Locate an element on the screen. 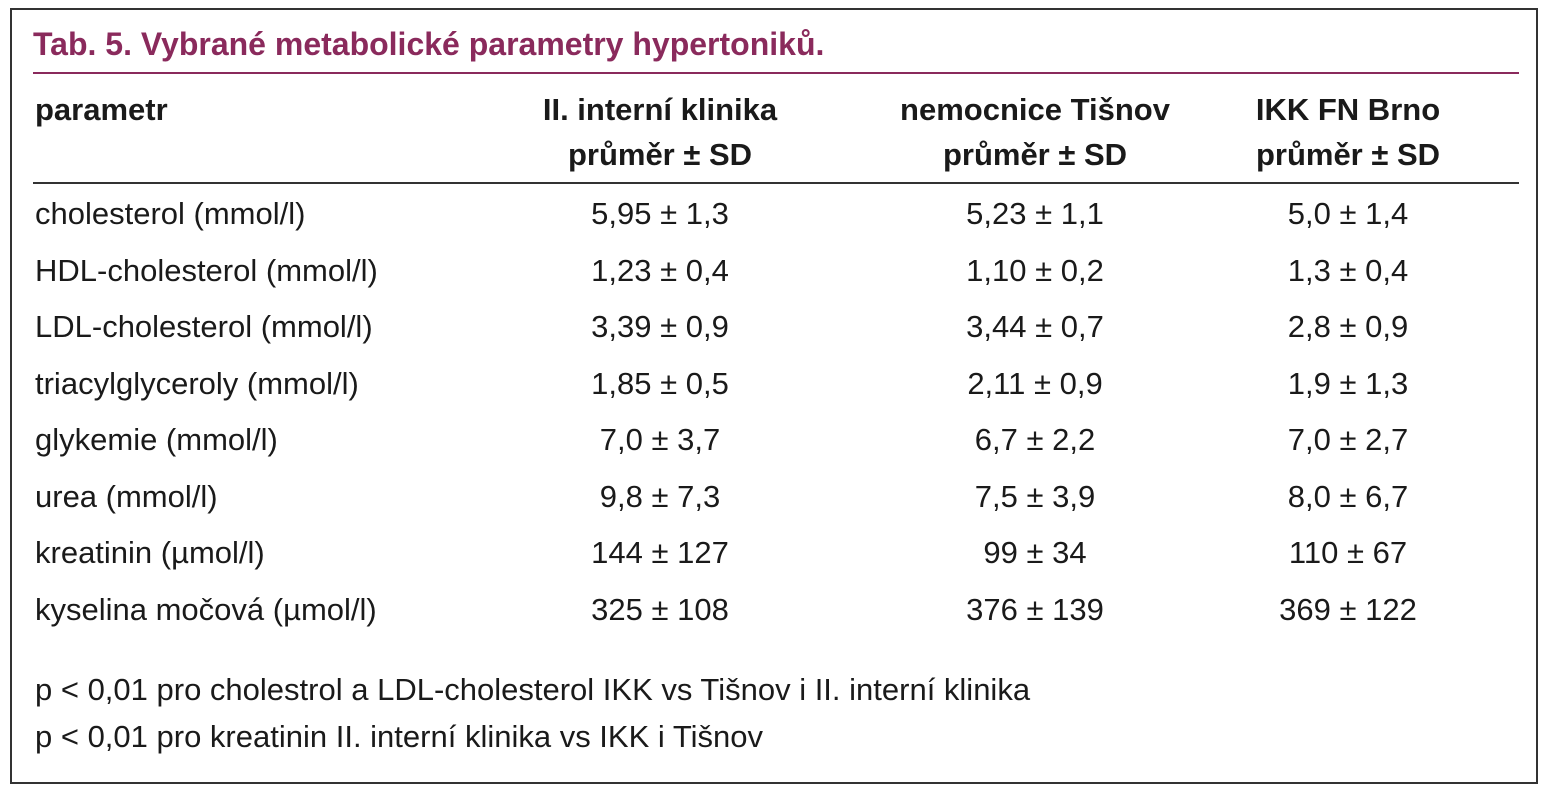 This screenshot has width=1548, height=800. row-label: glykemie (mmol/l) is located at coordinates (156, 439).